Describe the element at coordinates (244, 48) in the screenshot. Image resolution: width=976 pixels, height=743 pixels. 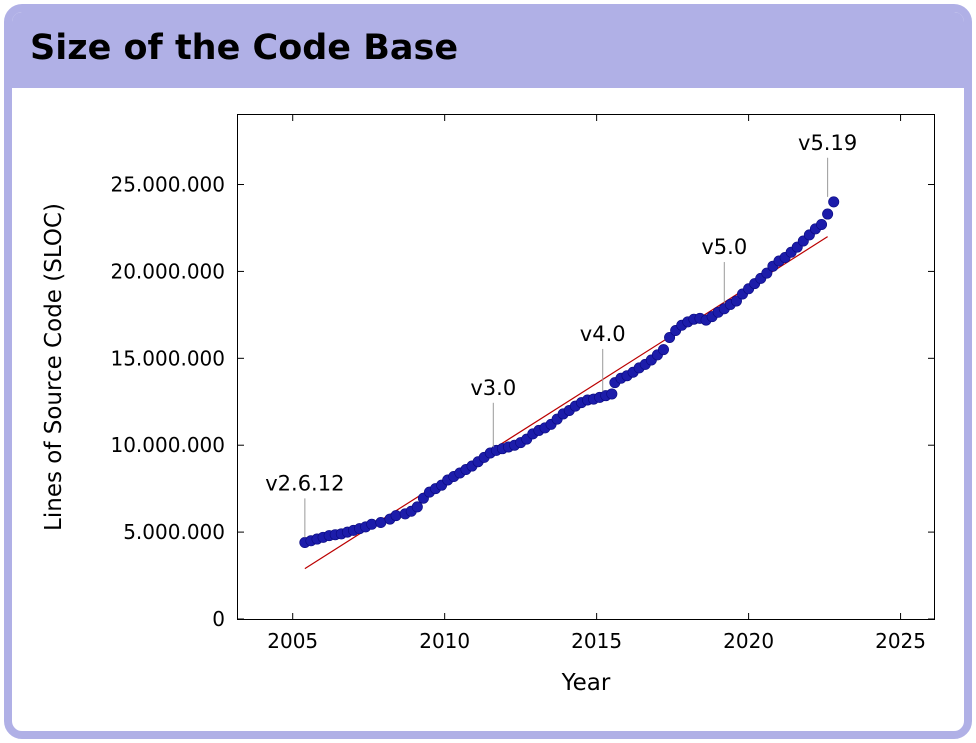
I see `frame-title: Size of the Code Base` at that location.